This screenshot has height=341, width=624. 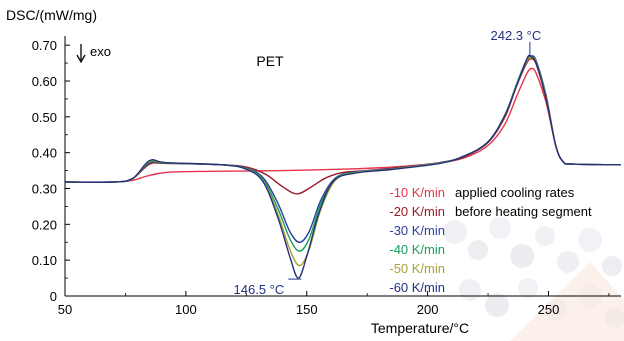 What do you see at coordinates (420, 328) in the screenshot?
I see `x-axis-label: Temperature/°C` at bounding box center [420, 328].